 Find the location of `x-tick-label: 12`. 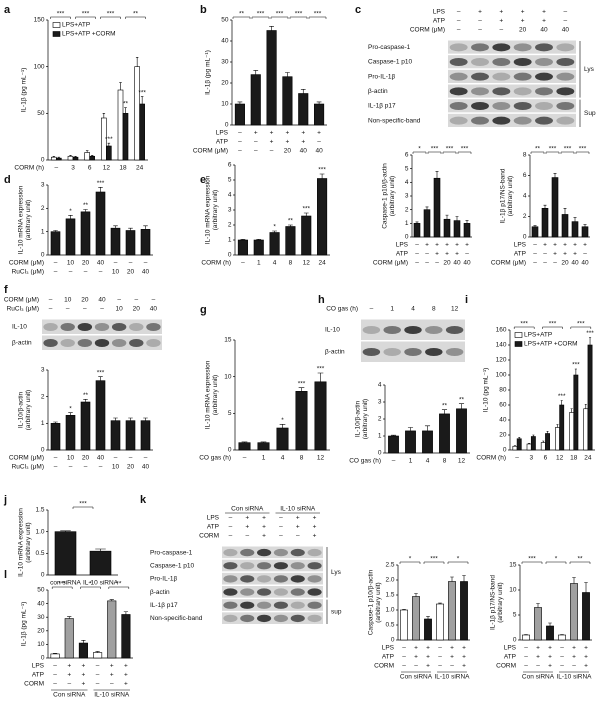

x-tick-label: 12 is located at coordinates (107, 168).